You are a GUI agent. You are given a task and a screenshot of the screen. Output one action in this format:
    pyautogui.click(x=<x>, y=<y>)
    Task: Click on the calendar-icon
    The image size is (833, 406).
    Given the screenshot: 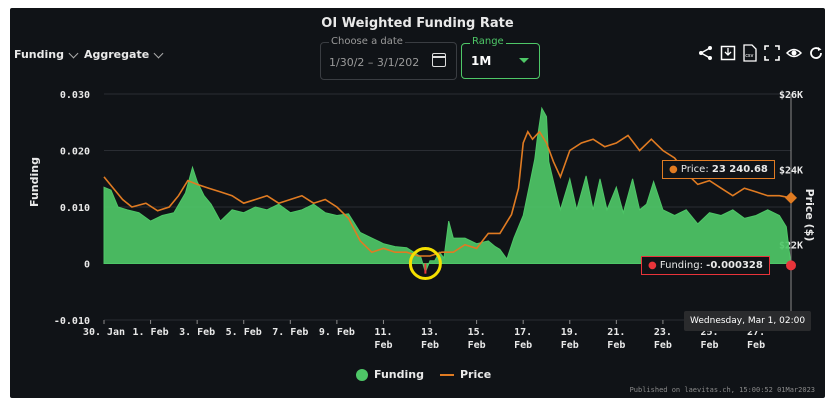 What is the action you would take?
    pyautogui.click(x=439, y=60)
    